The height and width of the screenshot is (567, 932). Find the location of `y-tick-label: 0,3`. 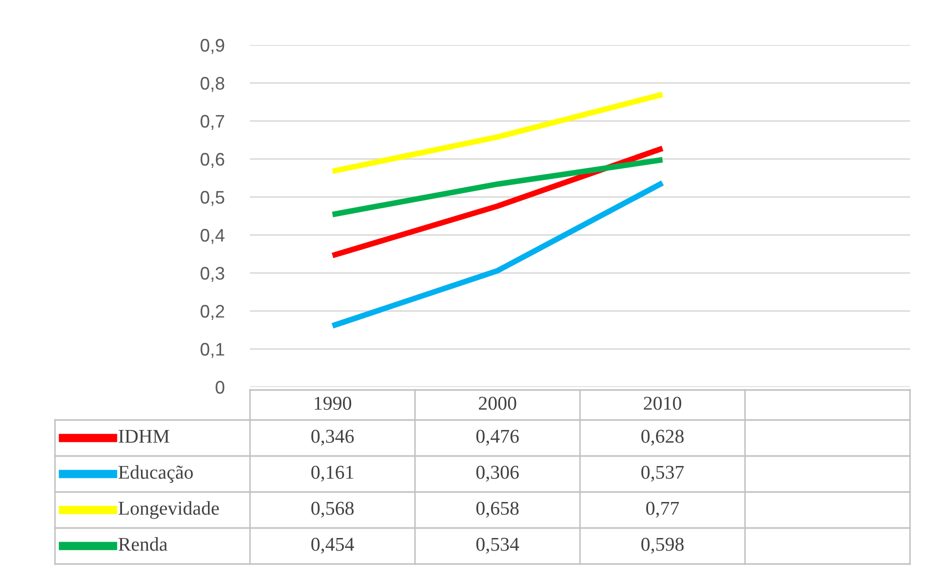

y-tick-label: 0,3 is located at coordinates (212, 274).